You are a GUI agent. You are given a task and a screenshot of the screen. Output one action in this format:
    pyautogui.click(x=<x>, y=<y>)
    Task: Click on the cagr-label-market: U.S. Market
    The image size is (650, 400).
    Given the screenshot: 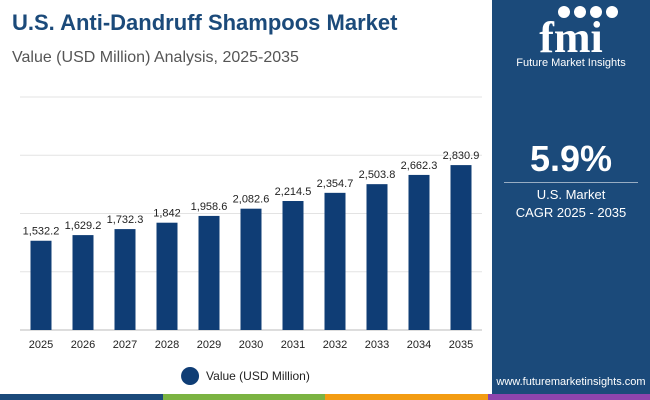 What is the action you would take?
    pyautogui.click(x=571, y=194)
    